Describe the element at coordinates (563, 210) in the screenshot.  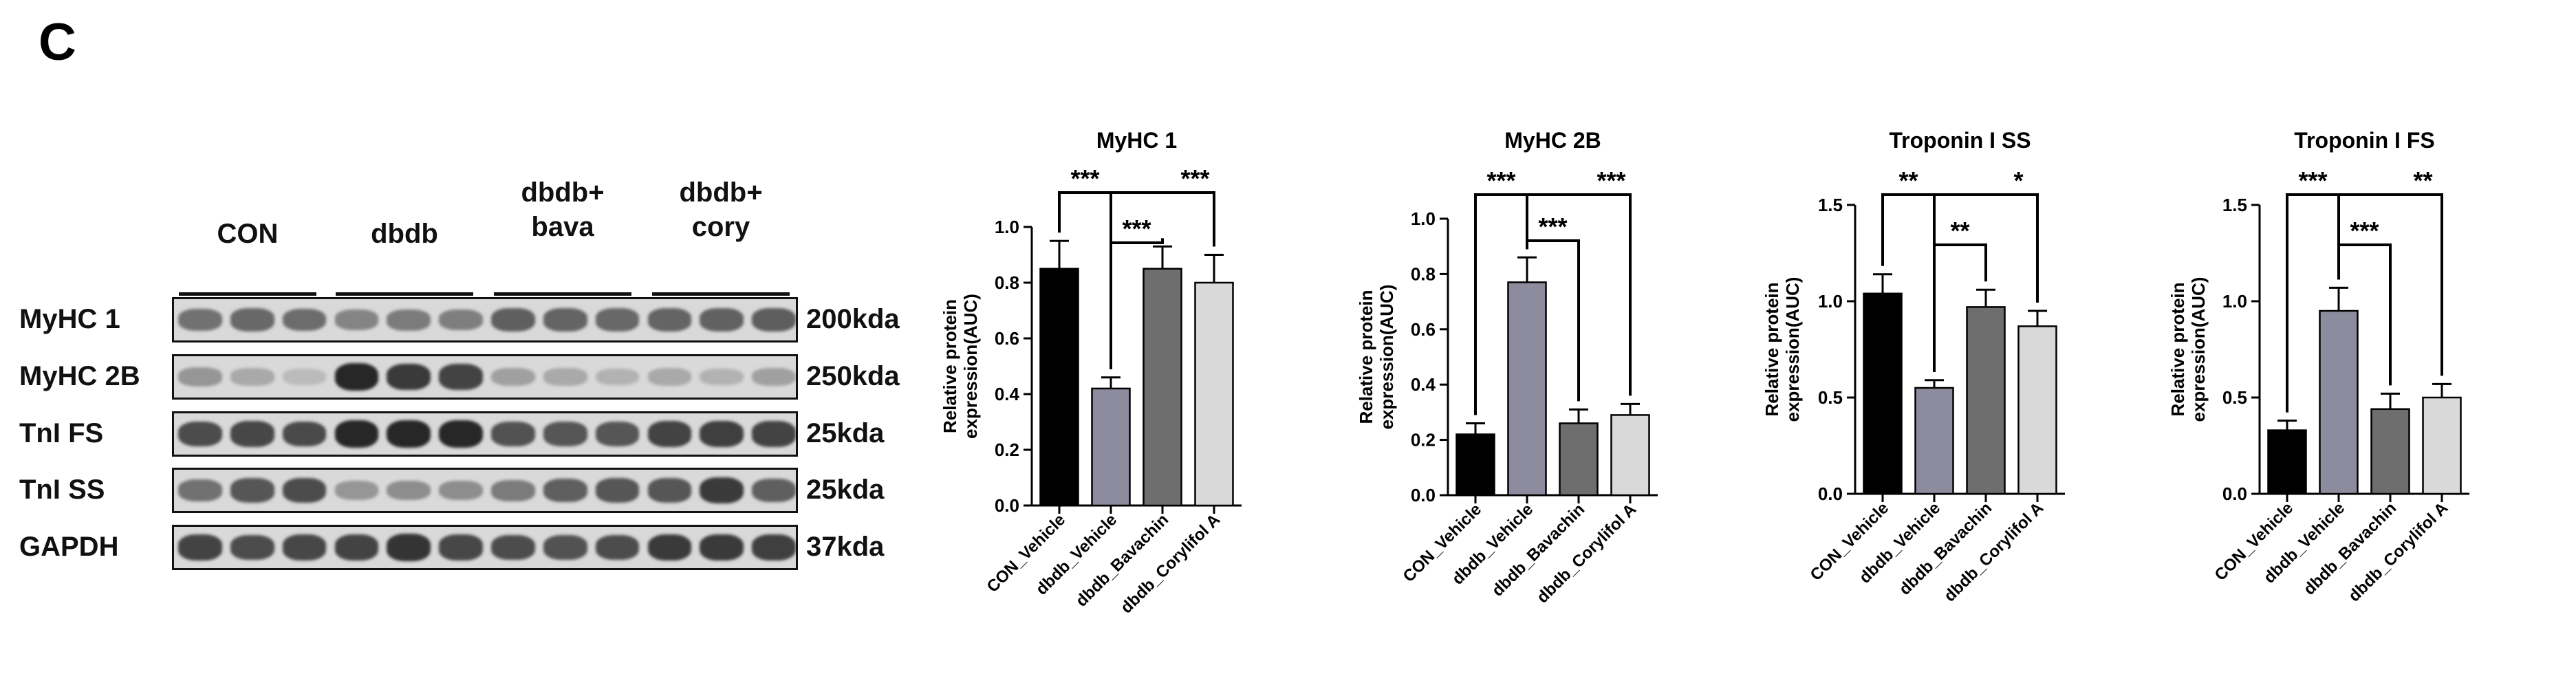
I see `blot-group-label: dbdb+ bava` at that location.